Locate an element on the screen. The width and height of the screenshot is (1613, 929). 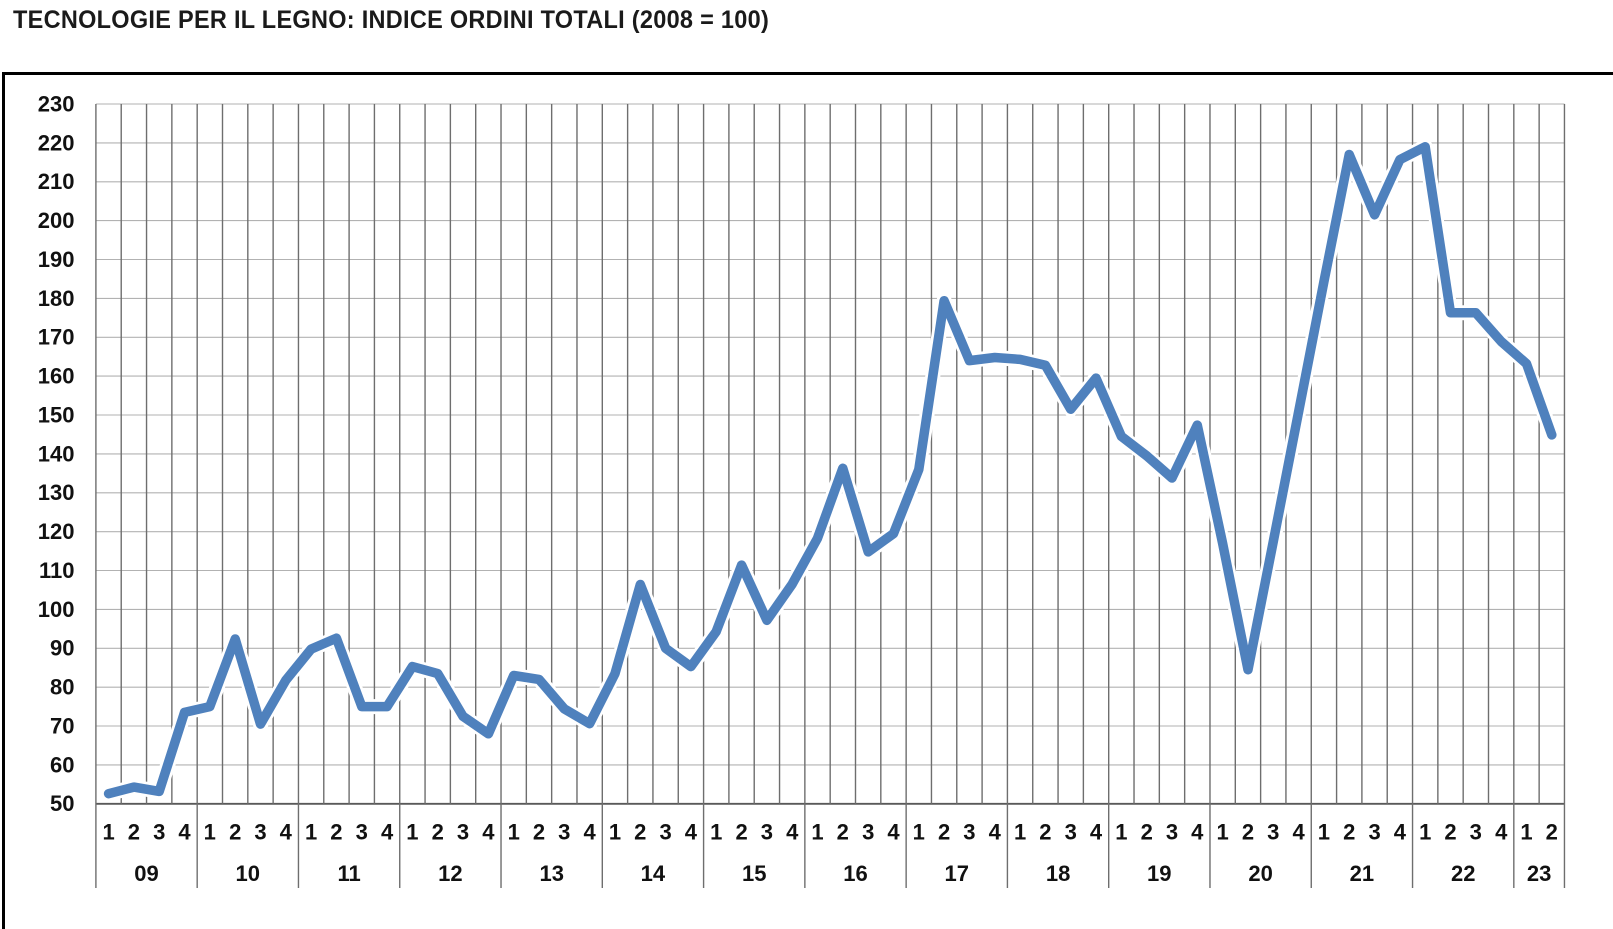
svg-text: 10 is located at coordinates (248, 873).